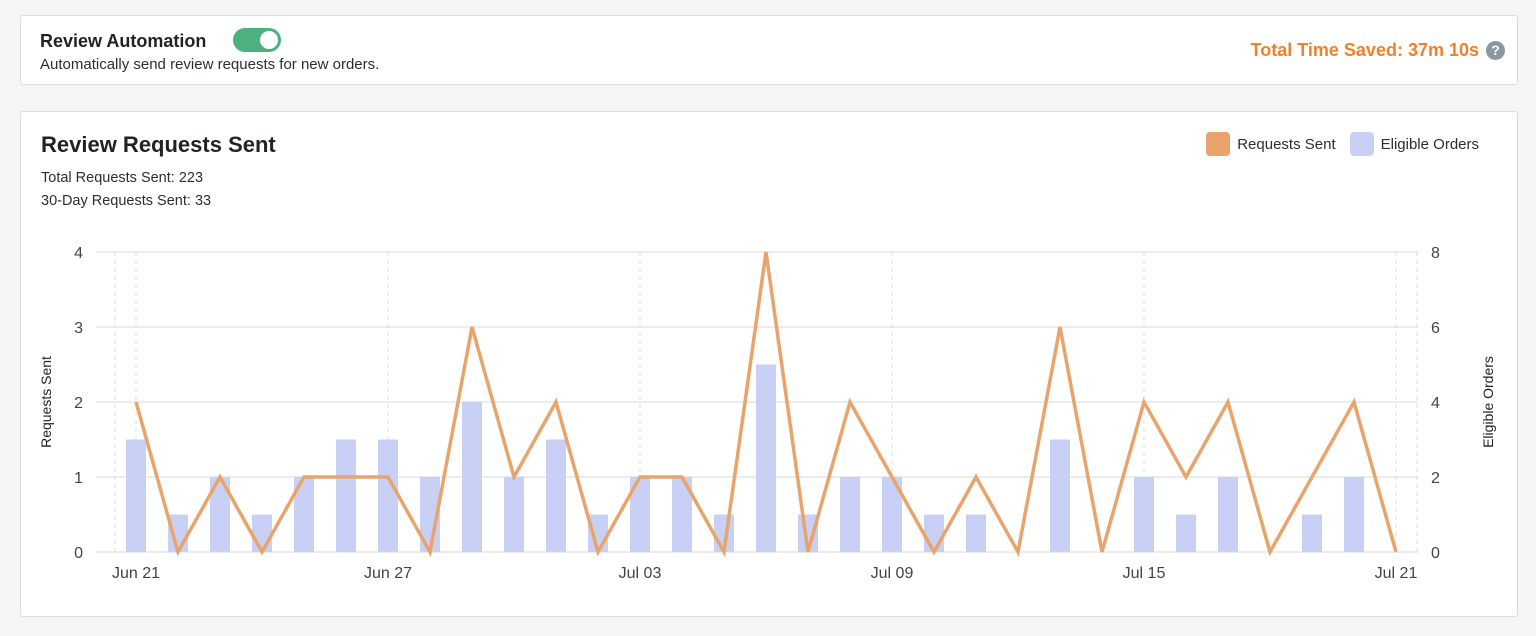  What do you see at coordinates (122, 178) in the screenshot?
I see `total-requests-sent: Total Requests Sent: 223` at bounding box center [122, 178].